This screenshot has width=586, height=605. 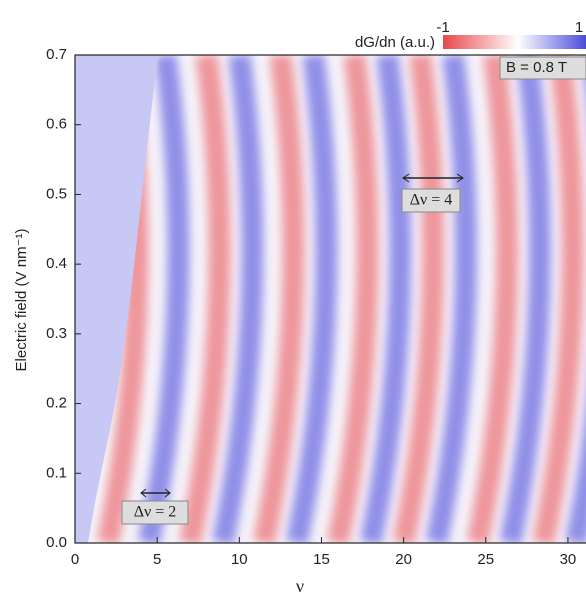 I want to click on y-tick-label: 0.1, so click(x=56, y=472).